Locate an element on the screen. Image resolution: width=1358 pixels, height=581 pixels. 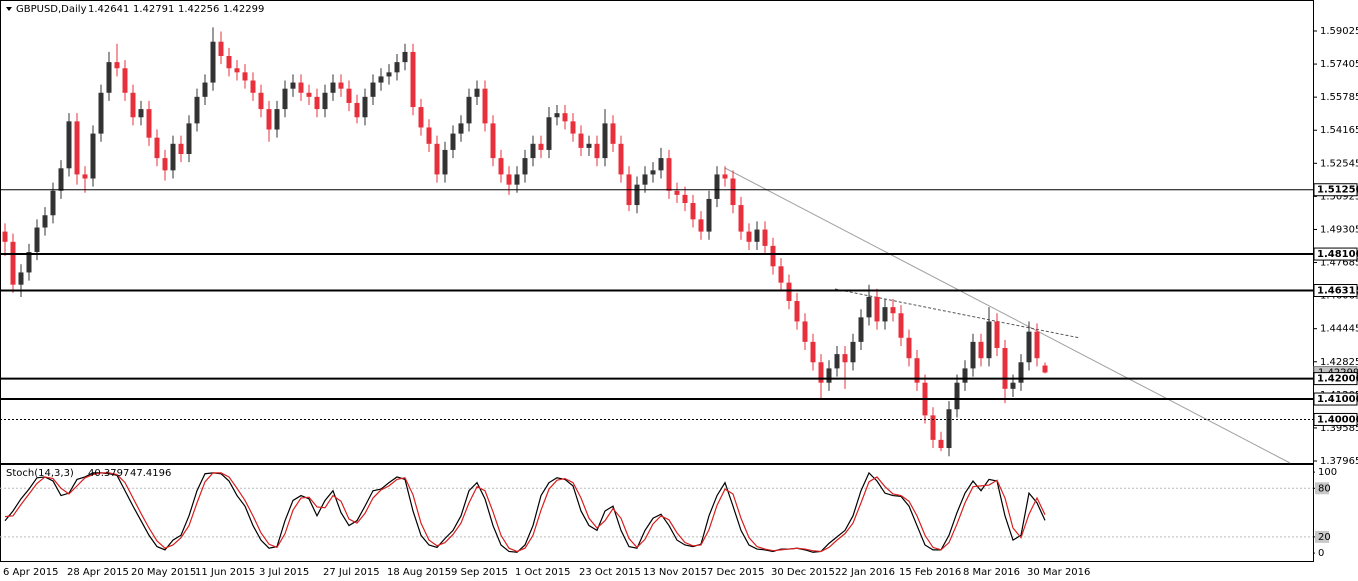
stoch-line is located at coordinates (525, 512).